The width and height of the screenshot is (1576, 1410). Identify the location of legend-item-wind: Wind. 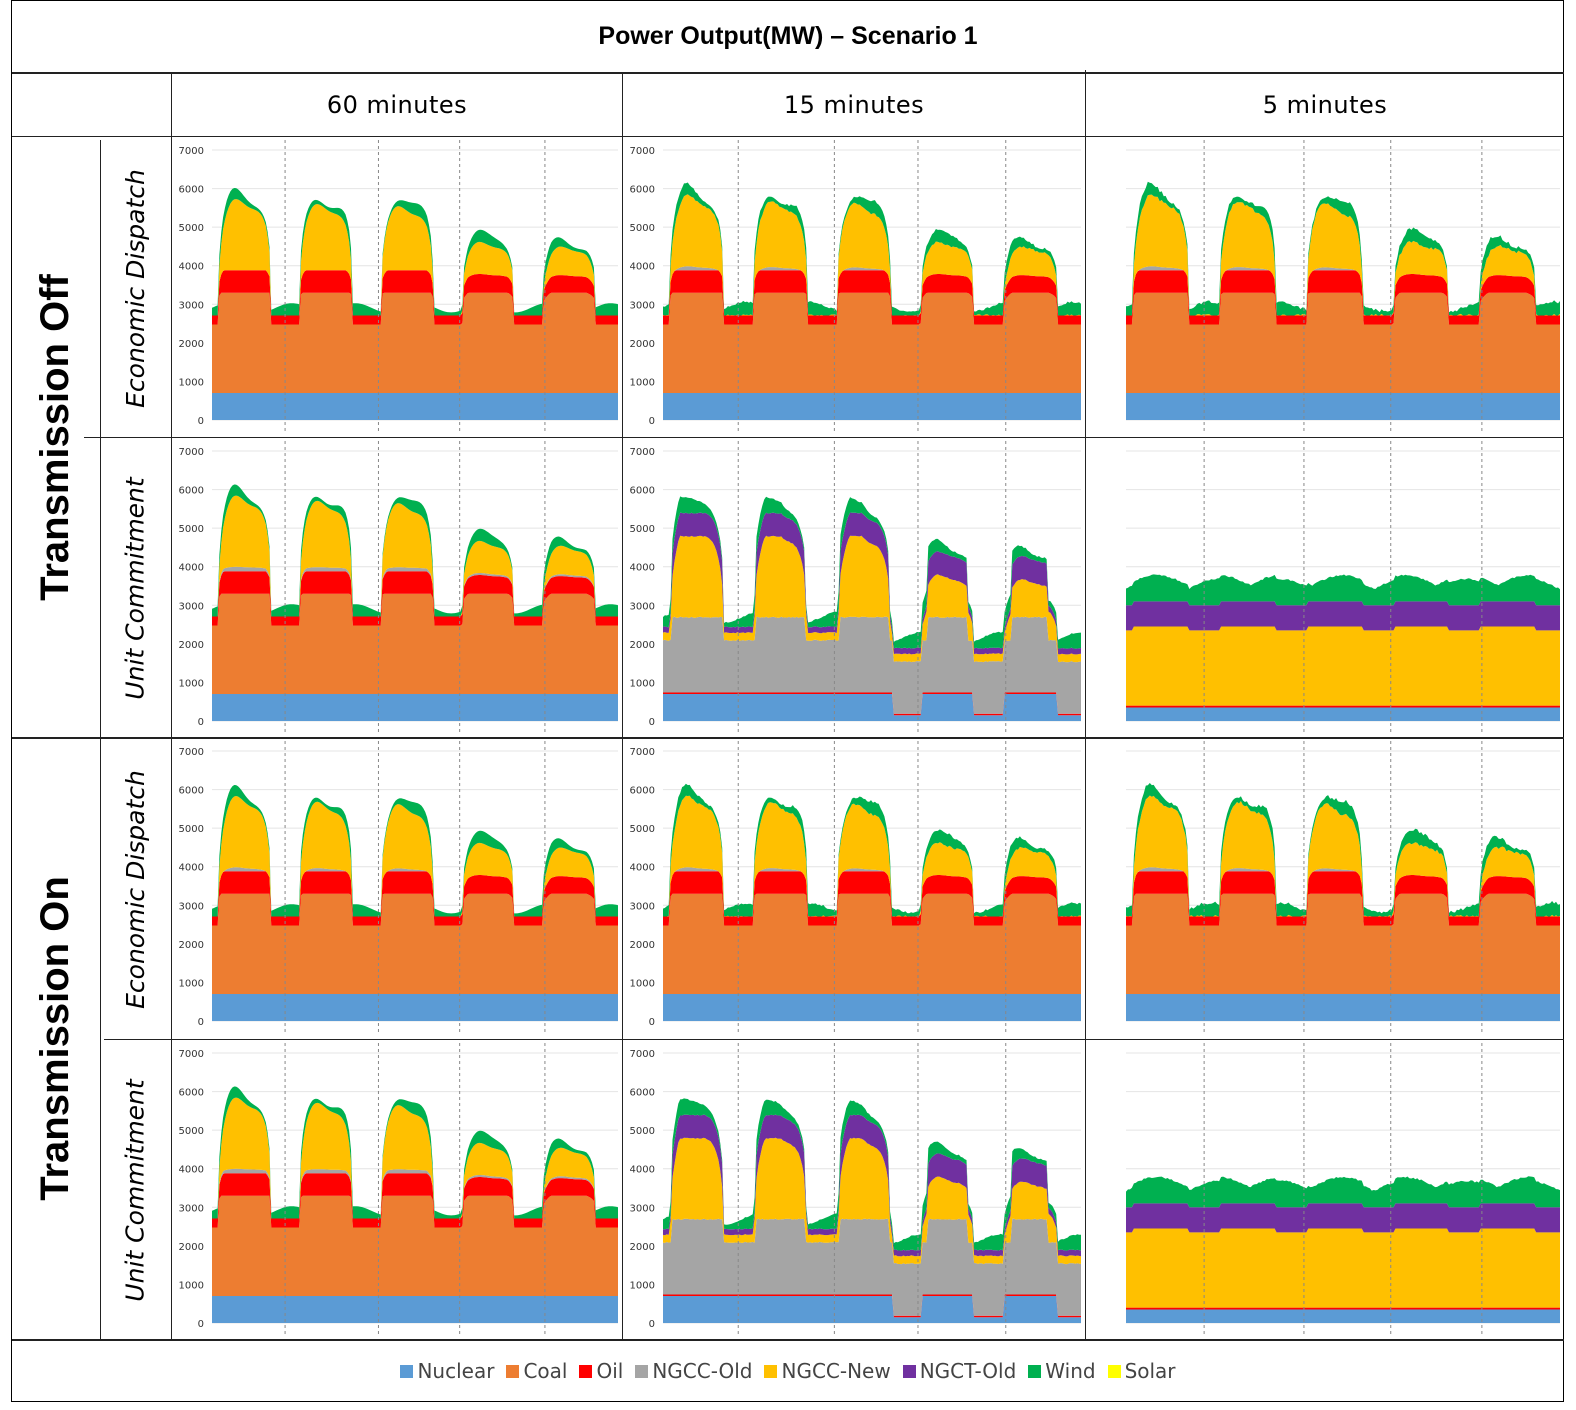
(1062, 1371).